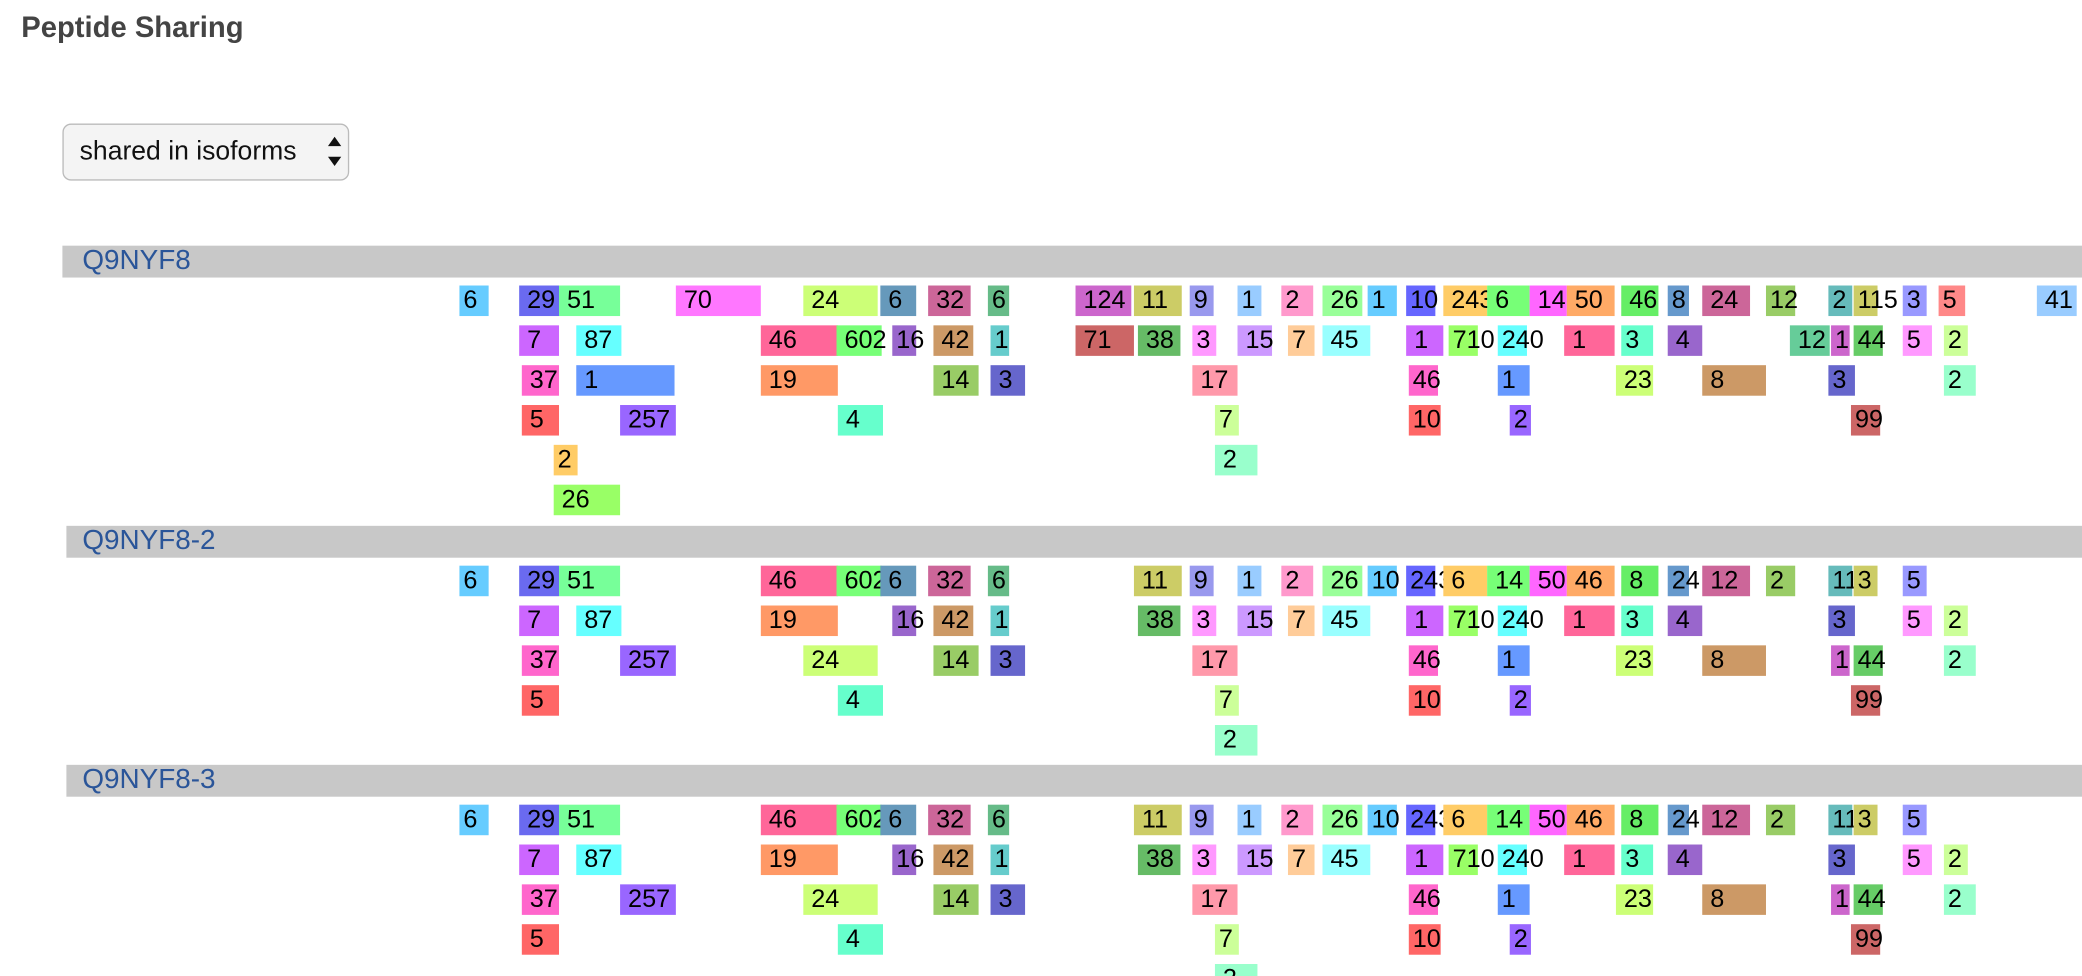 This screenshot has width=2082, height=976. What do you see at coordinates (1259, 620) in the screenshot?
I see `peptide-count: 15` at bounding box center [1259, 620].